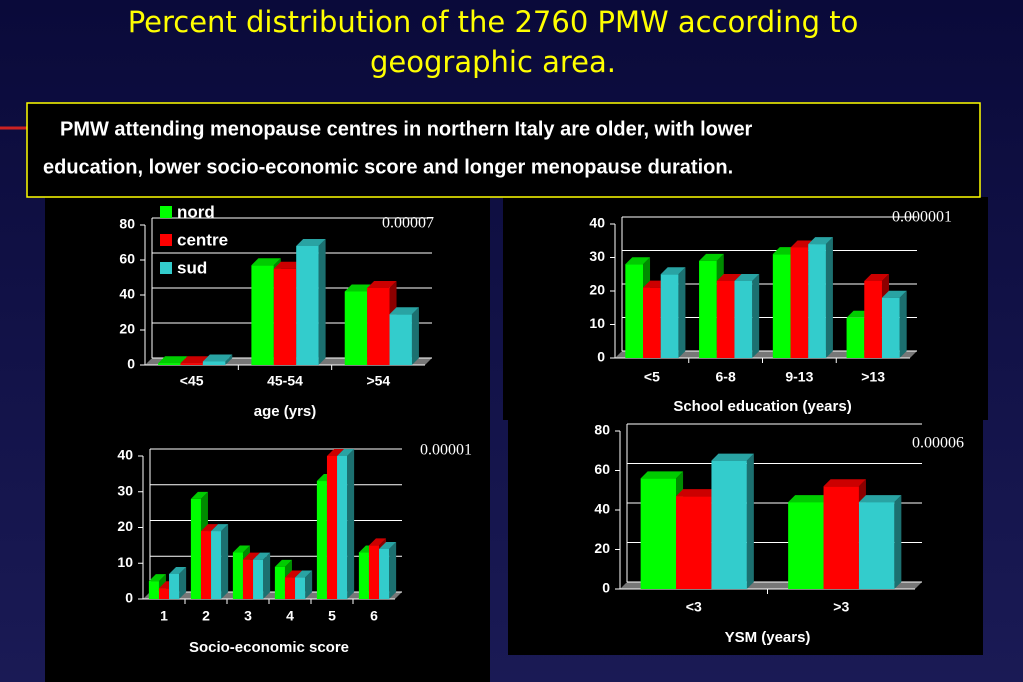 This screenshot has height=682, width=1023. Describe the element at coordinates (332, 616) in the screenshot. I see `x-tick-label: 5` at that location.